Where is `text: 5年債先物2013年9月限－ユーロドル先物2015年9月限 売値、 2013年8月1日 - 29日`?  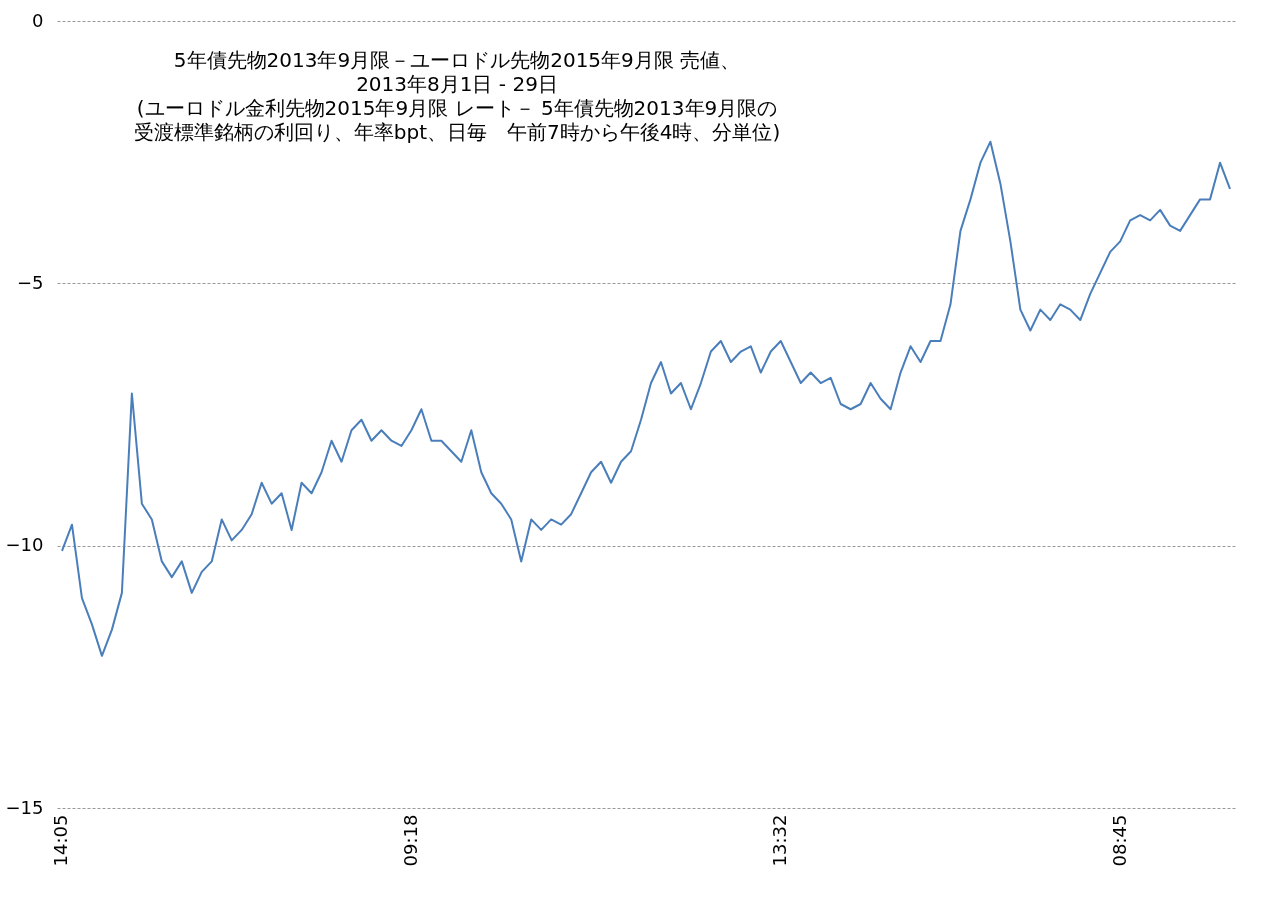 text: 5年債先物2013年9月限－ユーロドル先物2015年9月限 売値、 2013年8月1日 - 29日 is located at coordinates (457, 72).